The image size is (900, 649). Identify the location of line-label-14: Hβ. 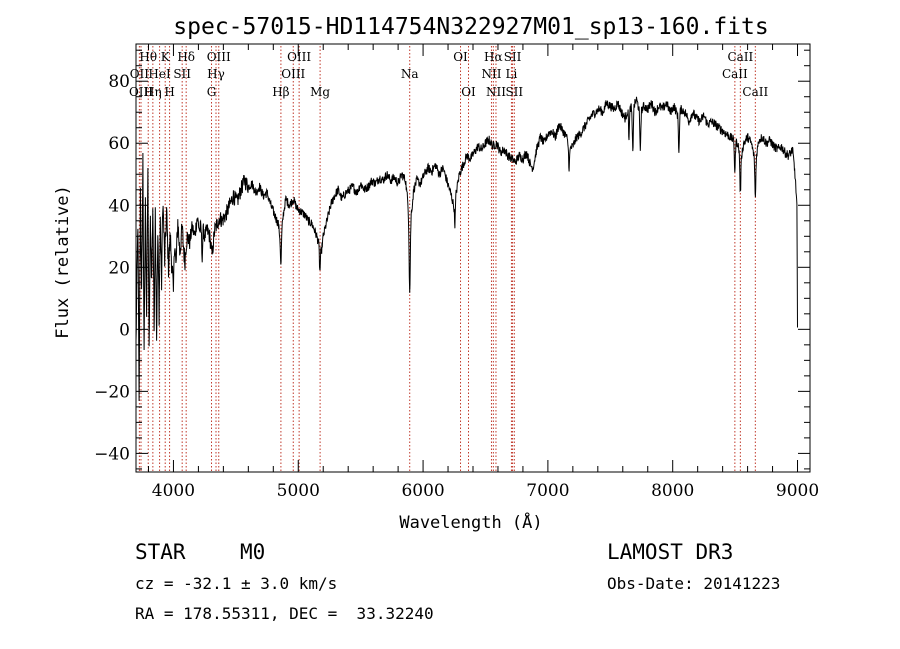
(280, 92).